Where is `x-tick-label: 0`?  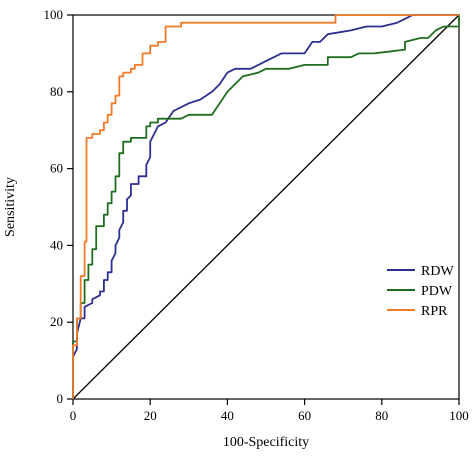 x-tick-label: 0 is located at coordinates (73, 415).